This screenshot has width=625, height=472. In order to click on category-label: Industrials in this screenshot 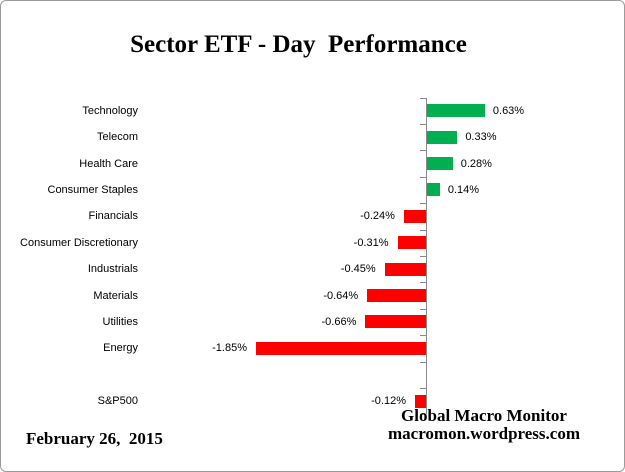, I will do `click(112, 269)`.